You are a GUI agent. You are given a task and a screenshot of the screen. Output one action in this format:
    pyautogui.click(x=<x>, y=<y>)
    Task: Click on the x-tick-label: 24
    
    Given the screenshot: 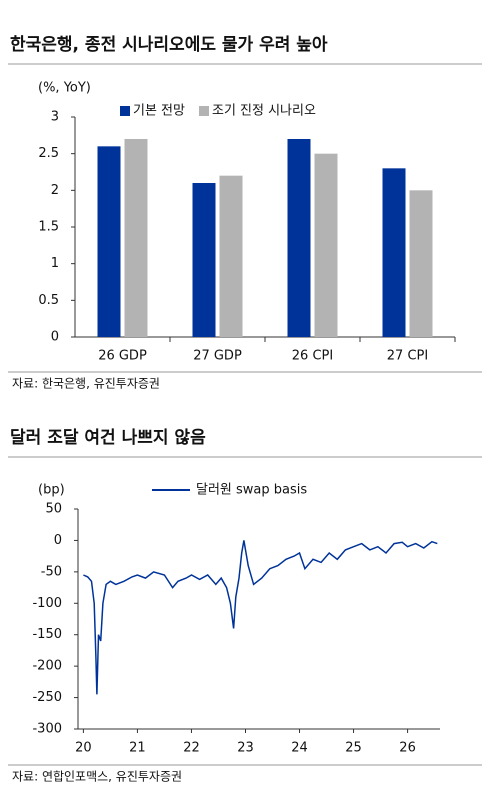 What is the action you would take?
    pyautogui.click(x=299, y=748)
    